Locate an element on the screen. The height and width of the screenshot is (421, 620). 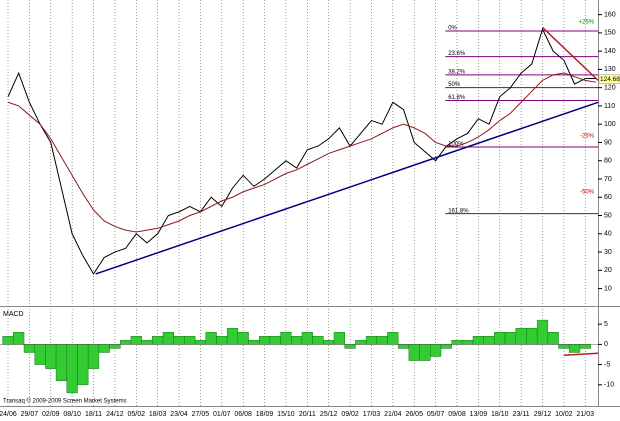
y-tick-label: 160 is located at coordinates (610, 14).